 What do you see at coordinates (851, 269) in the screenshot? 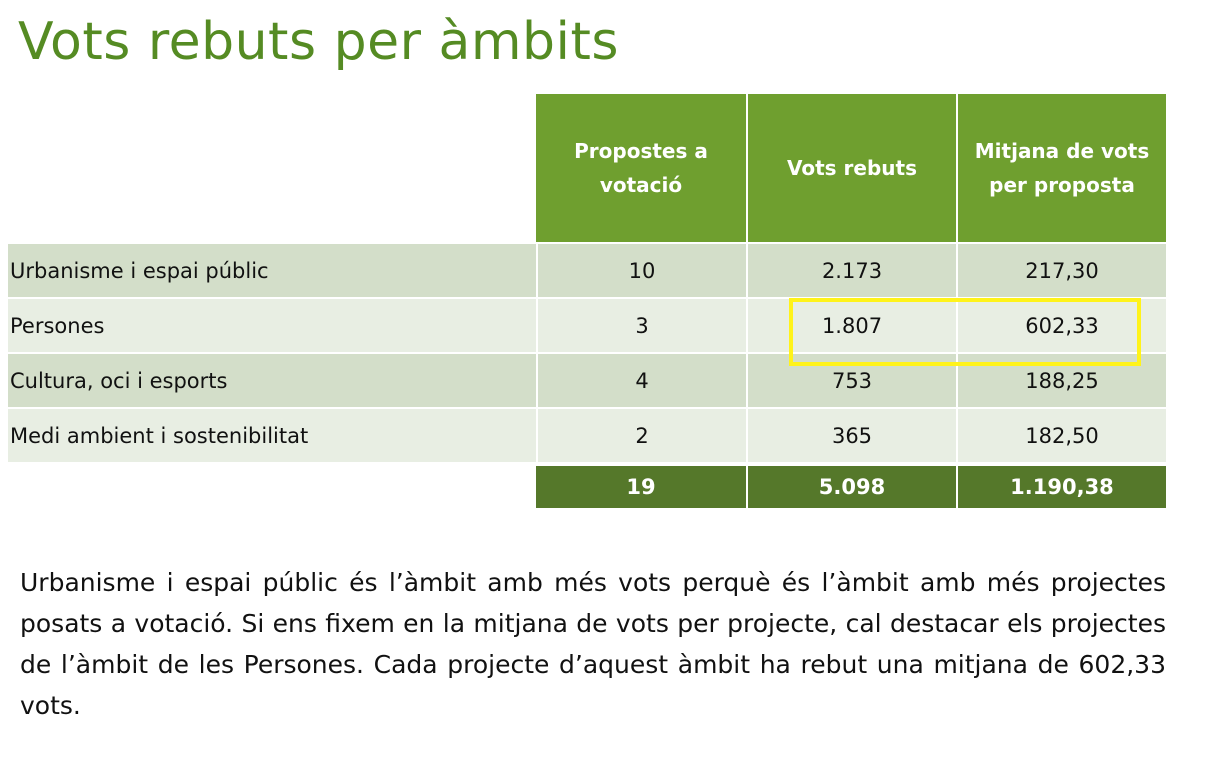
I see `vots-cell: 2.173` at bounding box center [851, 269].